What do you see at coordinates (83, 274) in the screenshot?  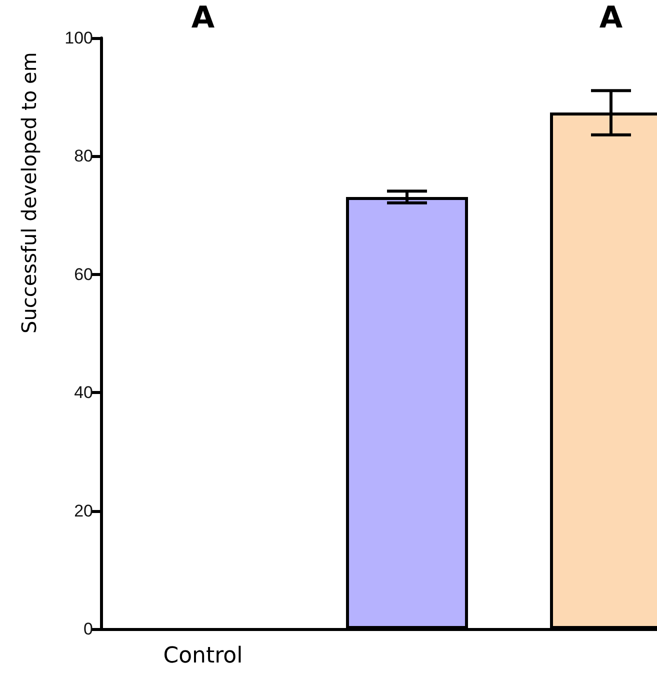 I see `y-tick-label: 60` at bounding box center [83, 274].